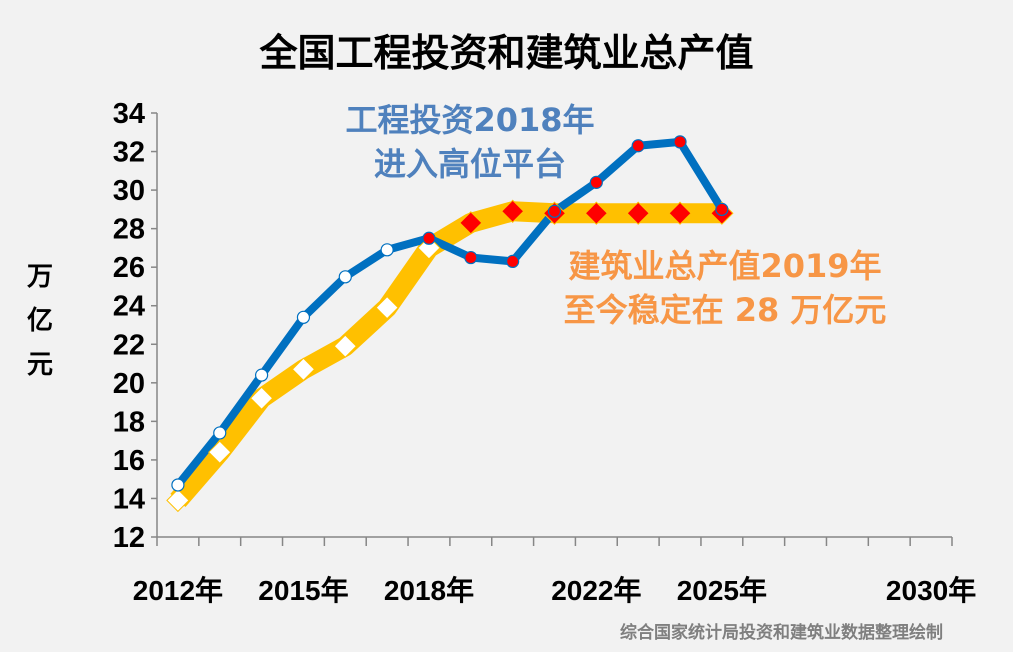  What do you see at coordinates (722, 590) in the screenshot?
I see `x-tick-label: 2025年` at bounding box center [722, 590].